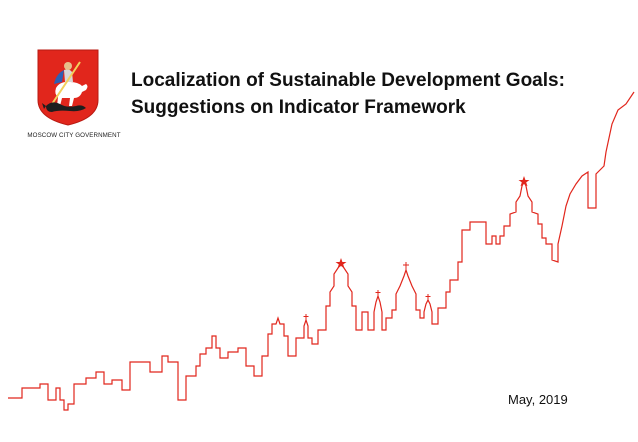  I want to click on organization-name: MOSCOW CITY GOVERNMENT, so click(74, 135).